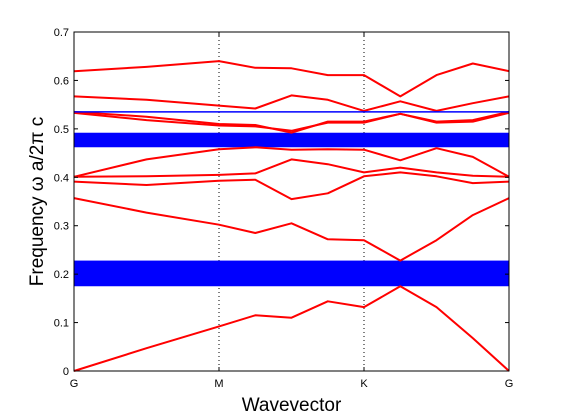 The image size is (561, 419). What do you see at coordinates (37, 201) in the screenshot?
I see `y-axis-title: Frequency ω a/2π c` at bounding box center [37, 201].